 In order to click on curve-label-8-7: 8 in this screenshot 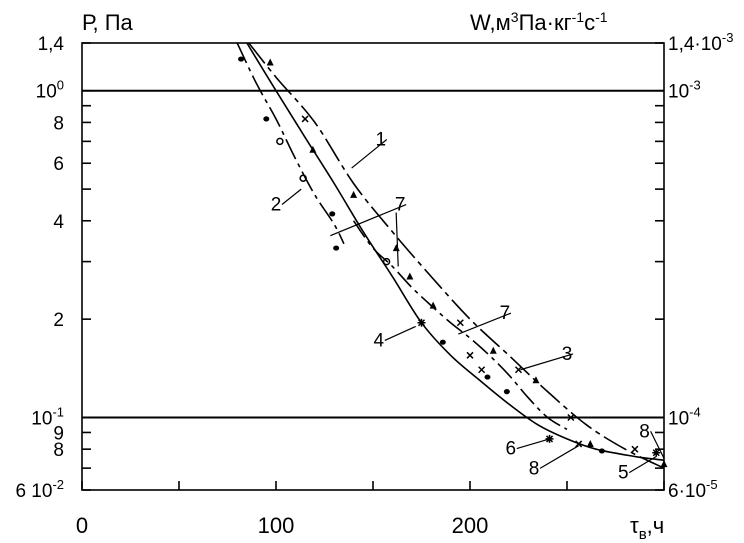, I will do `click(534, 468)`.